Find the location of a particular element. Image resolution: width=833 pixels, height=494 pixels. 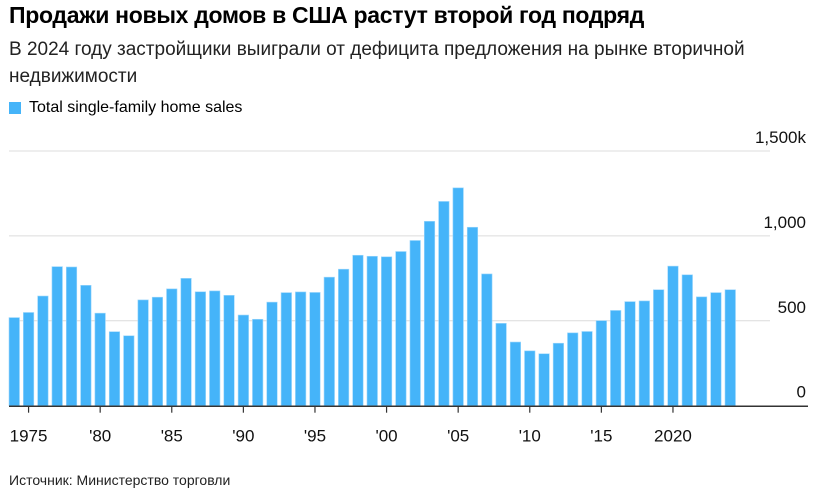

legend-swatch is located at coordinates (15, 108).